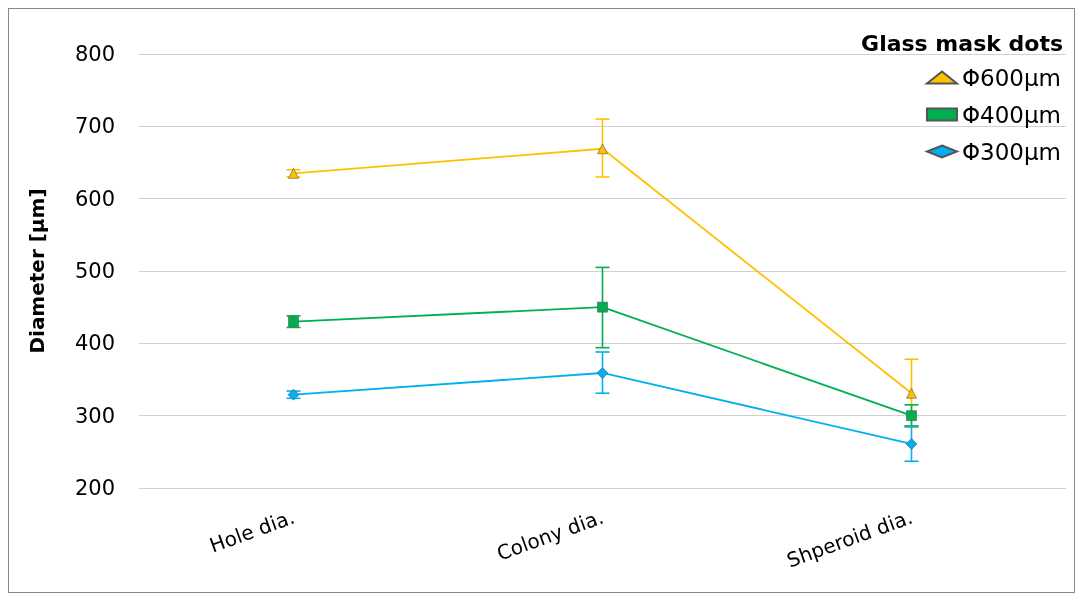  Describe the element at coordinates (962, 43) in the screenshot. I see `legend-title: Glass mask dots` at that location.